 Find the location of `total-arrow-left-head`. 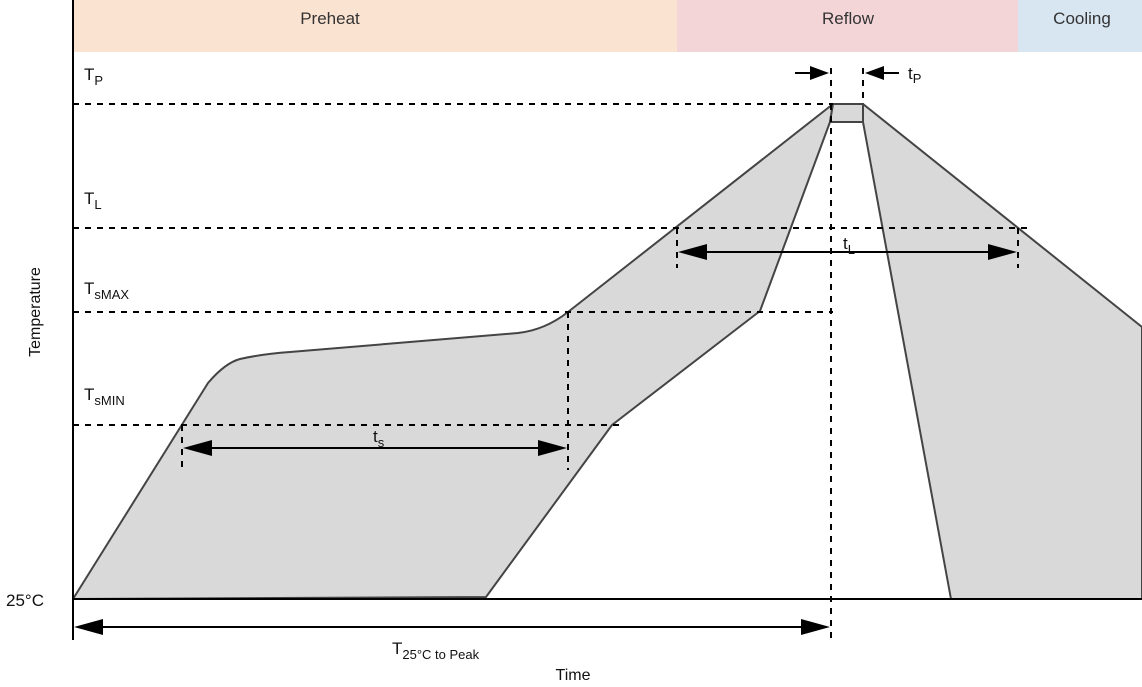

total-arrow-left-head is located at coordinates (88, 627).